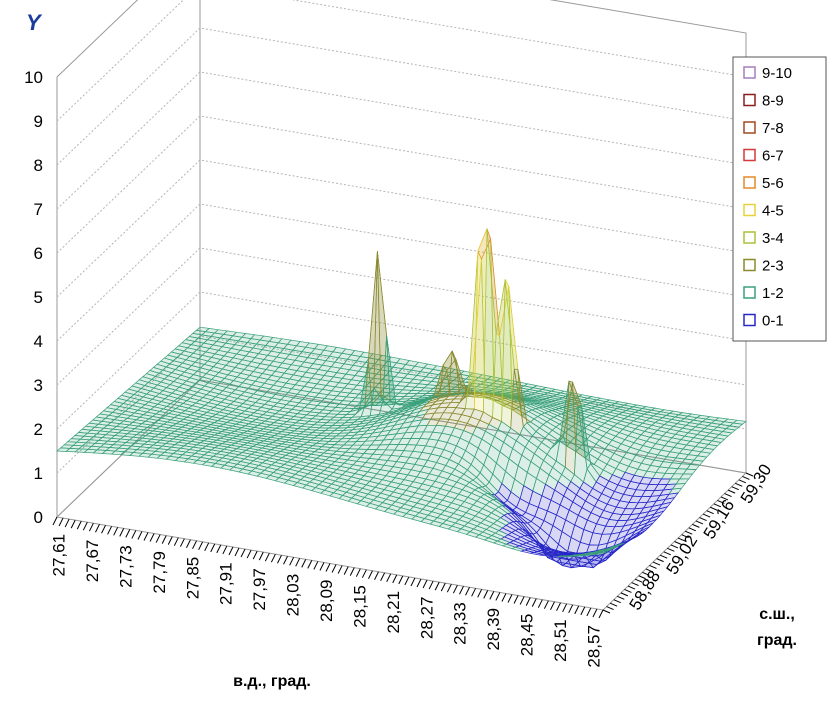  I want to click on x-tick-label: 27,79, so click(159, 572).